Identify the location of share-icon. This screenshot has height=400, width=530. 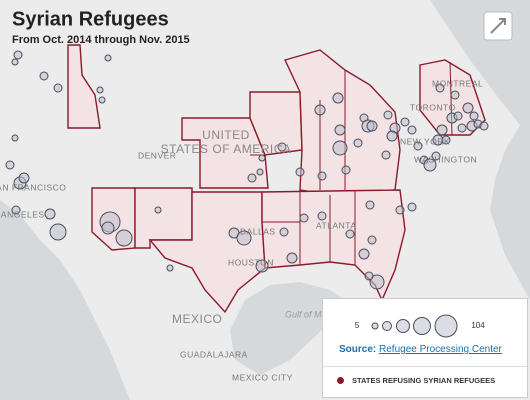
(498, 26).